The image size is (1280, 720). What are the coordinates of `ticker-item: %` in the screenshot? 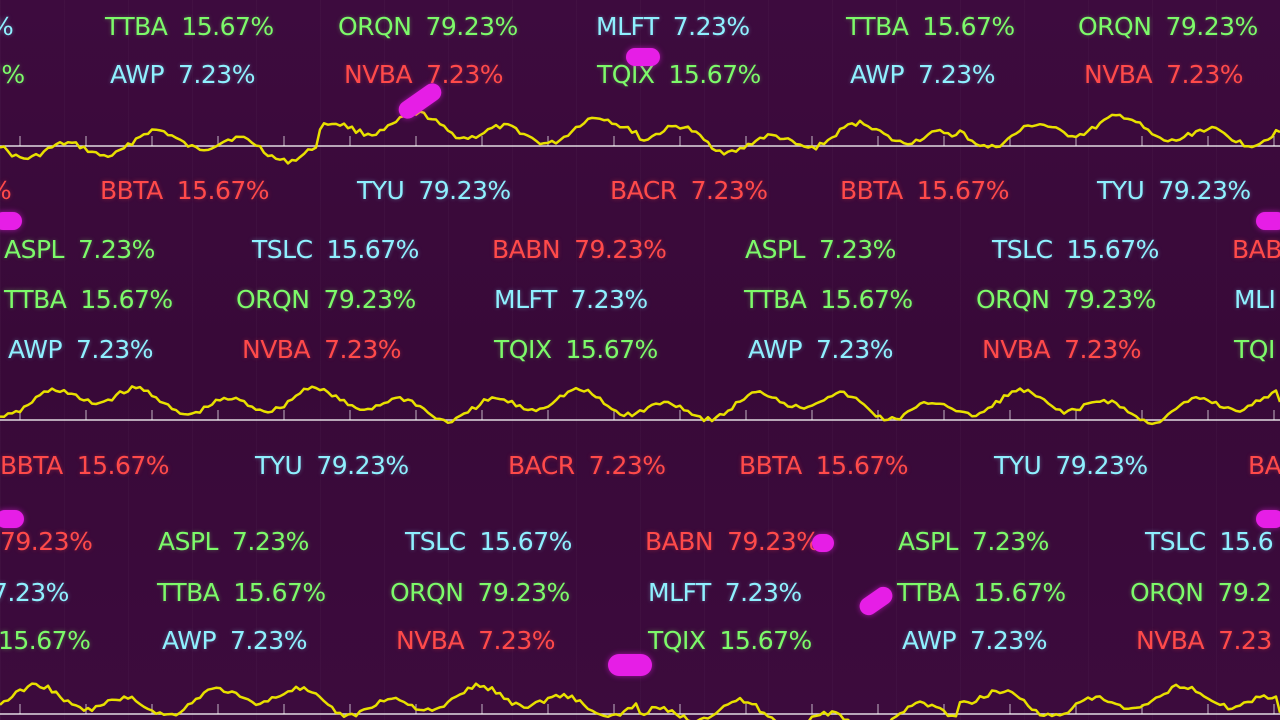 It's located at (7, 26).